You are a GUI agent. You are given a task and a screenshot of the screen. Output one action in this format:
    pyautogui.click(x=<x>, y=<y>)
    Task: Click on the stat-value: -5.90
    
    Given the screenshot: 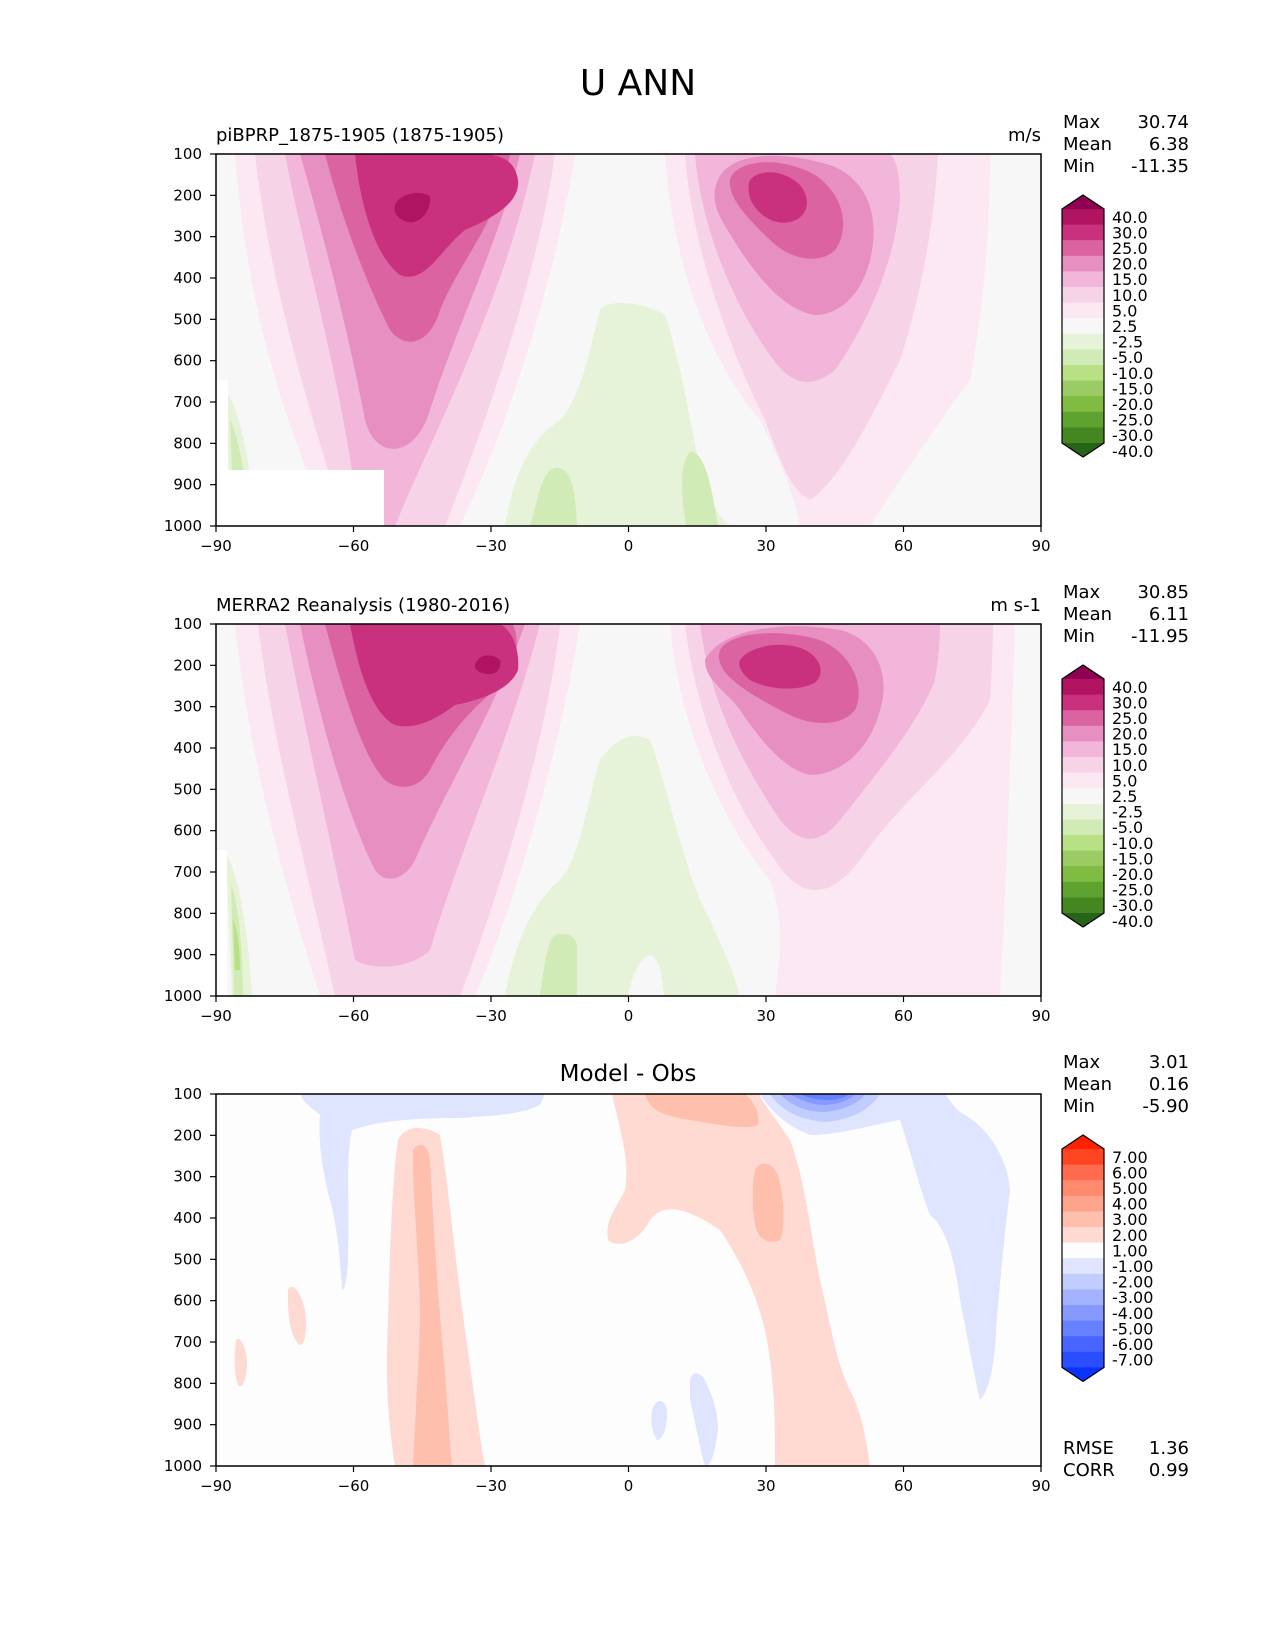 What is the action you would take?
    pyautogui.click(x=1165, y=1106)
    